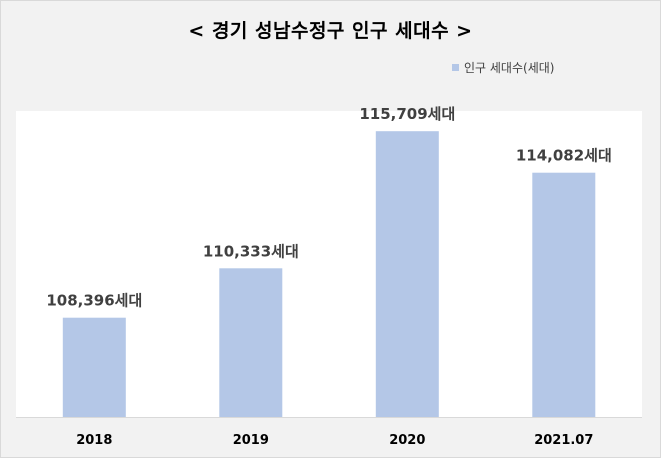  I want to click on bar-2019, so click(251, 342).